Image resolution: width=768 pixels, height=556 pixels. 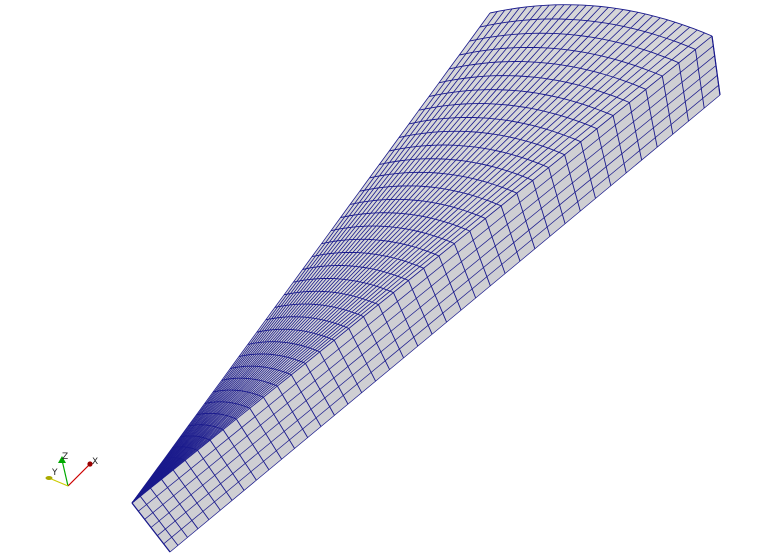 I want to click on apex-edge, so click(x=151, y=527).